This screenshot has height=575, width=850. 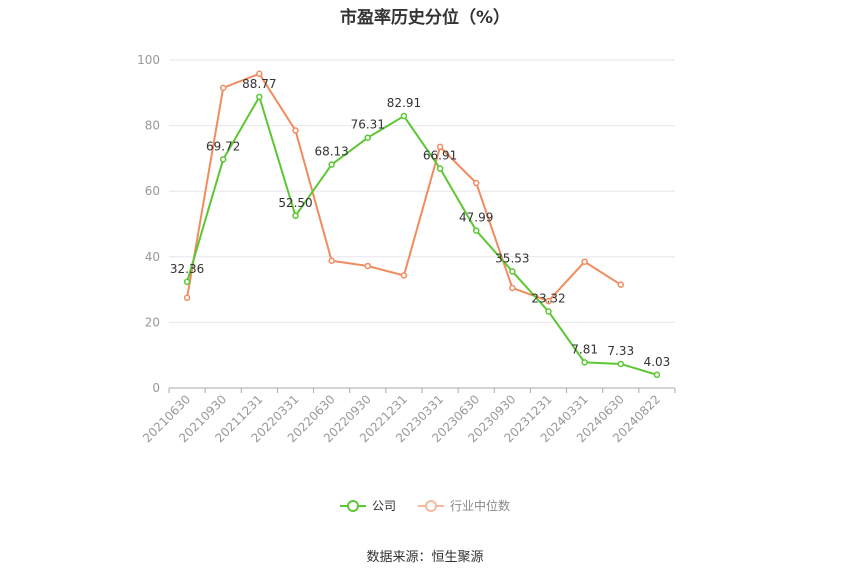 What do you see at coordinates (367, 505) in the screenshot?
I see `legend-item-company: 公司` at bounding box center [367, 505].